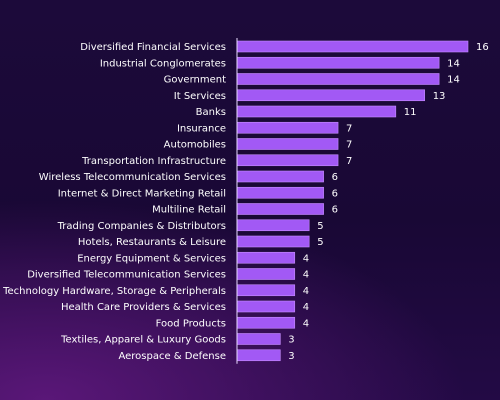 The width and height of the screenshot is (500, 400). What do you see at coordinates (143, 307) in the screenshot?
I see `category-label: Health Care Providers & Services` at bounding box center [143, 307].